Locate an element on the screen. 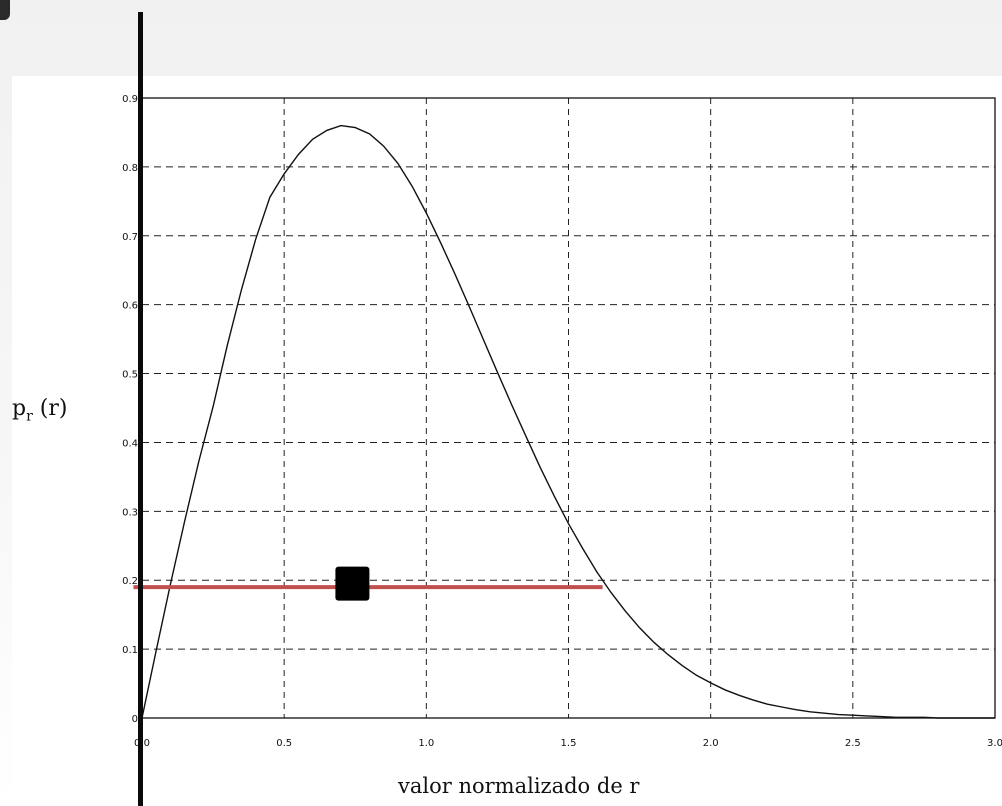 The image size is (1002, 806). y-axis-label-subscript: r is located at coordinates (29, 416).